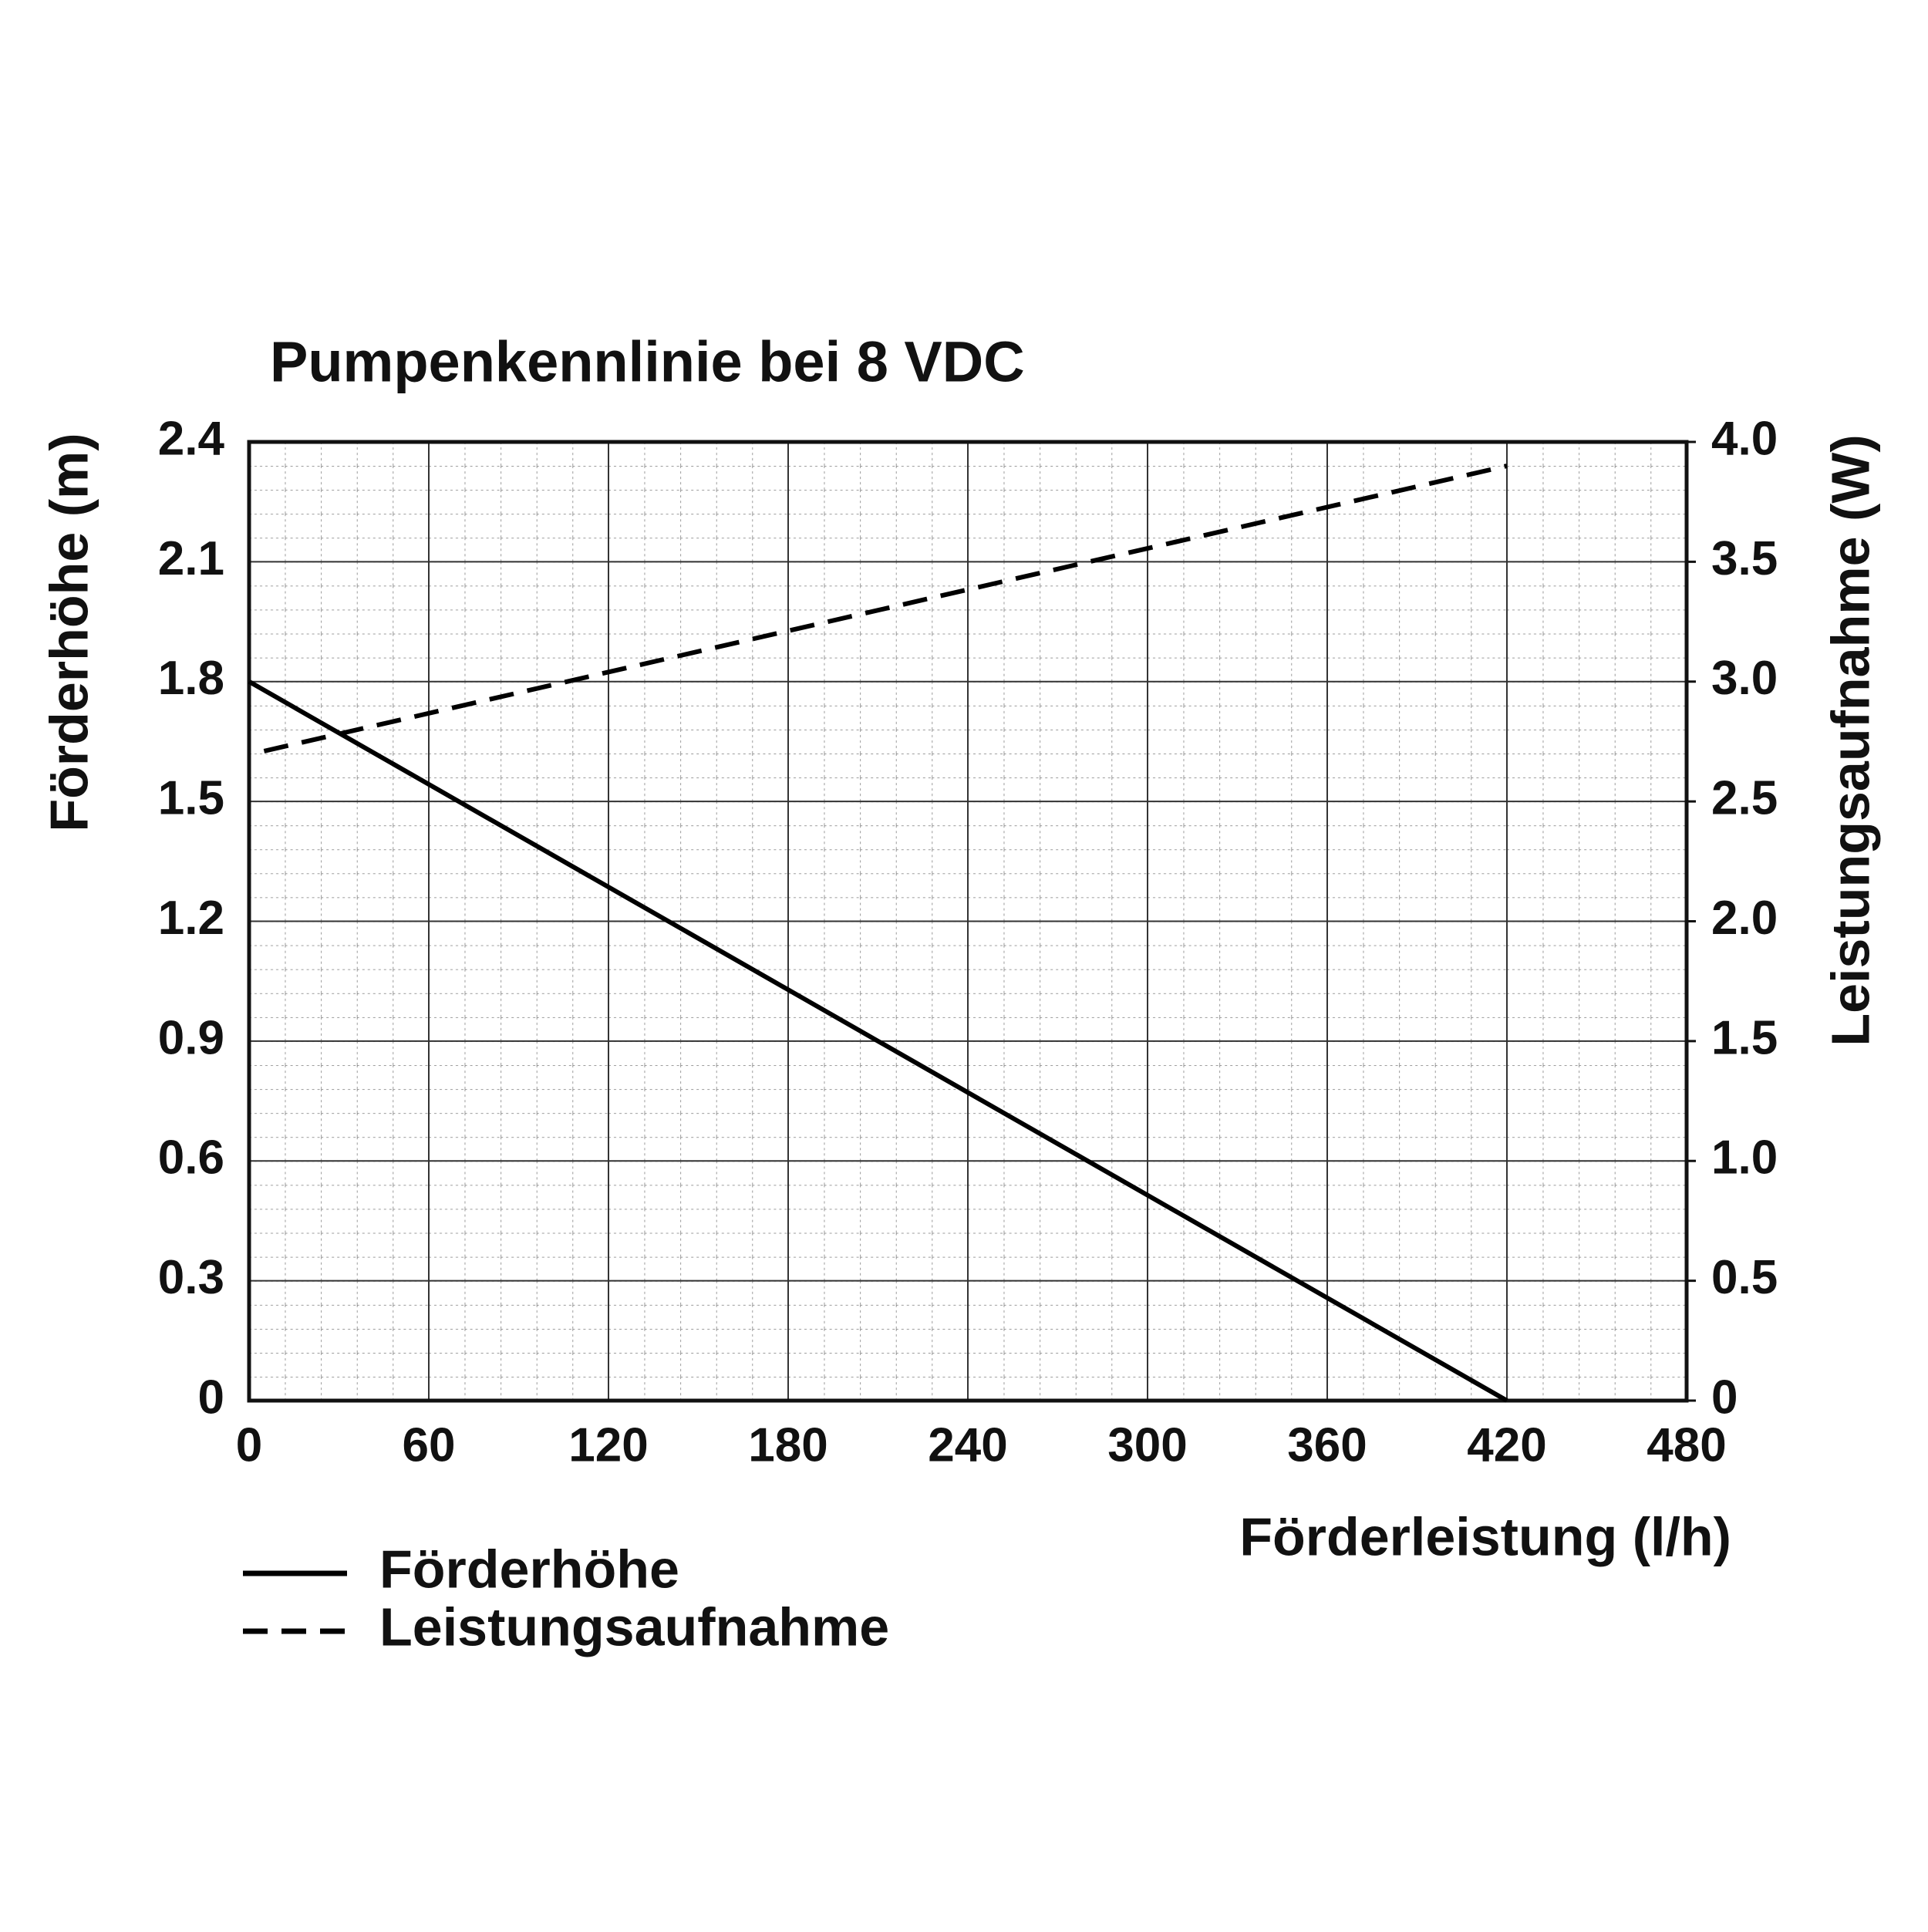  What do you see at coordinates (1724, 1397) in the screenshot?
I see `y2-tick-label: 0` at bounding box center [1724, 1397].